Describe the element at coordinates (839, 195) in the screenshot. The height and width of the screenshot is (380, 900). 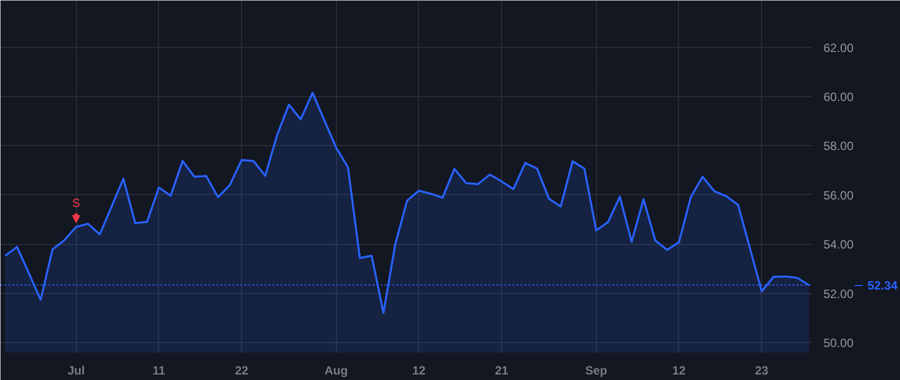
I see `y-tick-label: 56.00` at that location.